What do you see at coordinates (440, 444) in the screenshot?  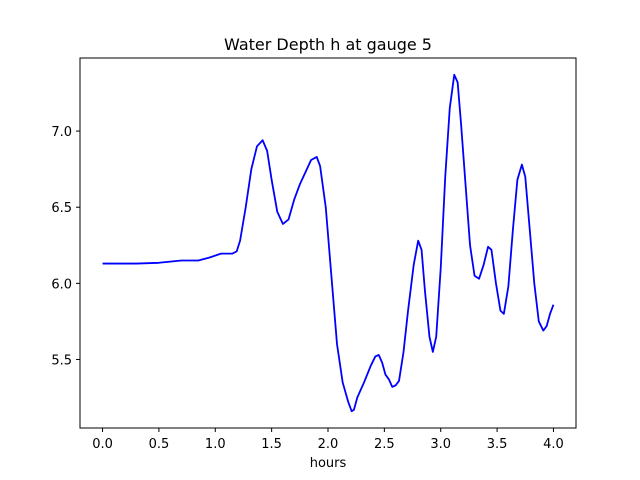 I see `x-tick-label: 3.0` at bounding box center [440, 444].